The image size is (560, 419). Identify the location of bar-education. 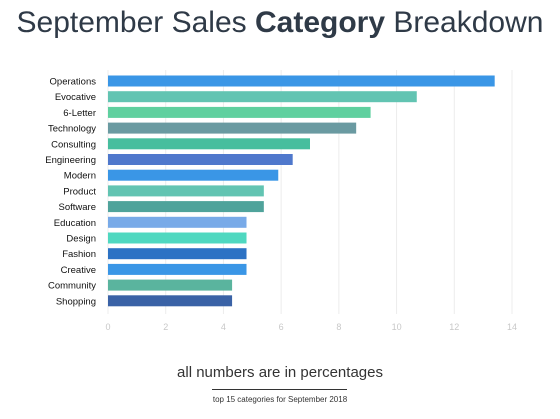
(177, 222).